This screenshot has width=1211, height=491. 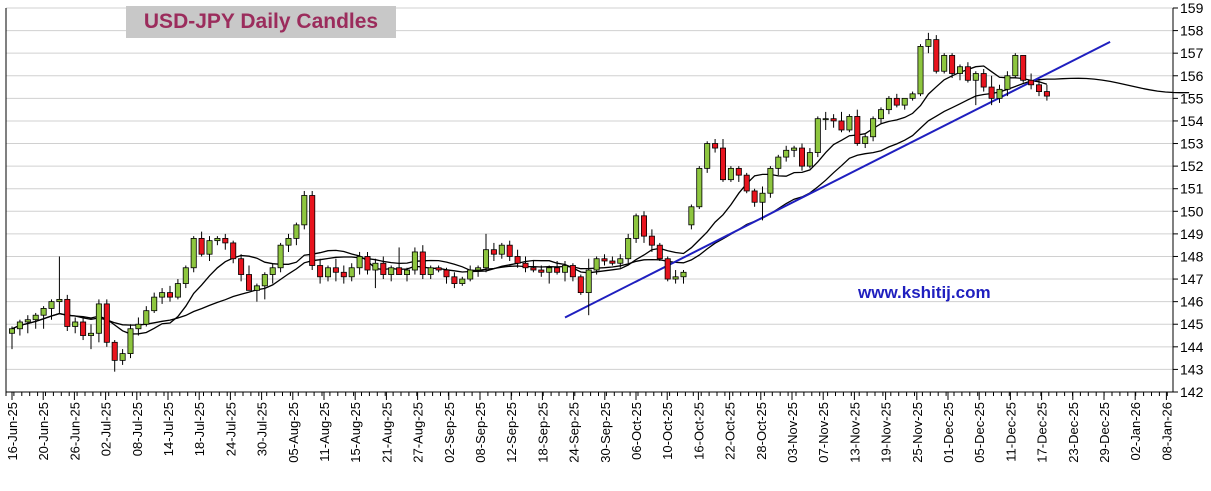 What do you see at coordinates (418, 432) in the screenshot?
I see `x-tick-label: 27-Aug-25` at bounding box center [418, 432].